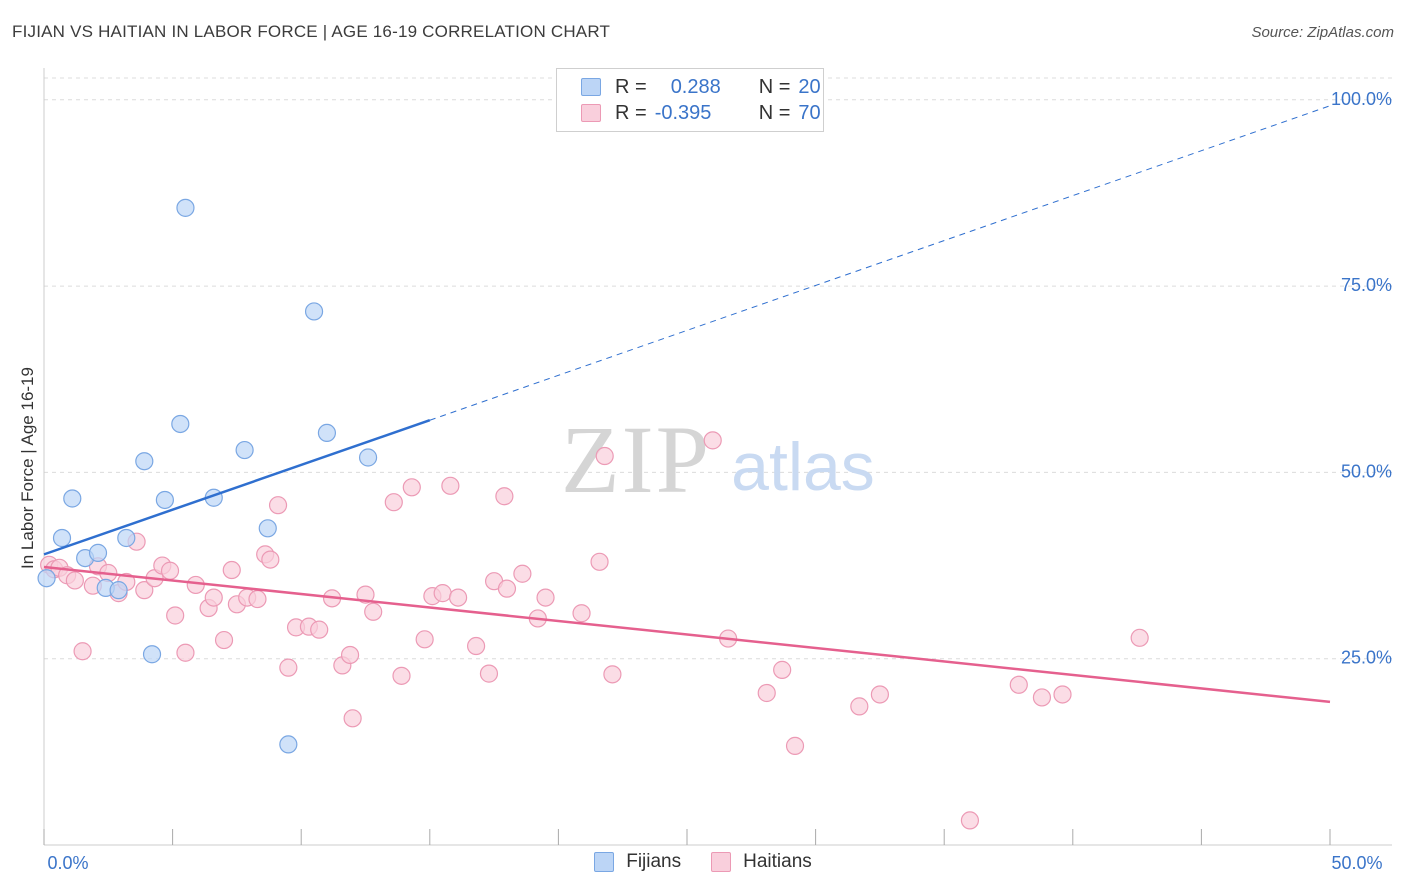  What do you see at coordinates (777, 861) in the screenshot?
I see `legend-label-haitians: Haitians` at bounding box center [777, 861].